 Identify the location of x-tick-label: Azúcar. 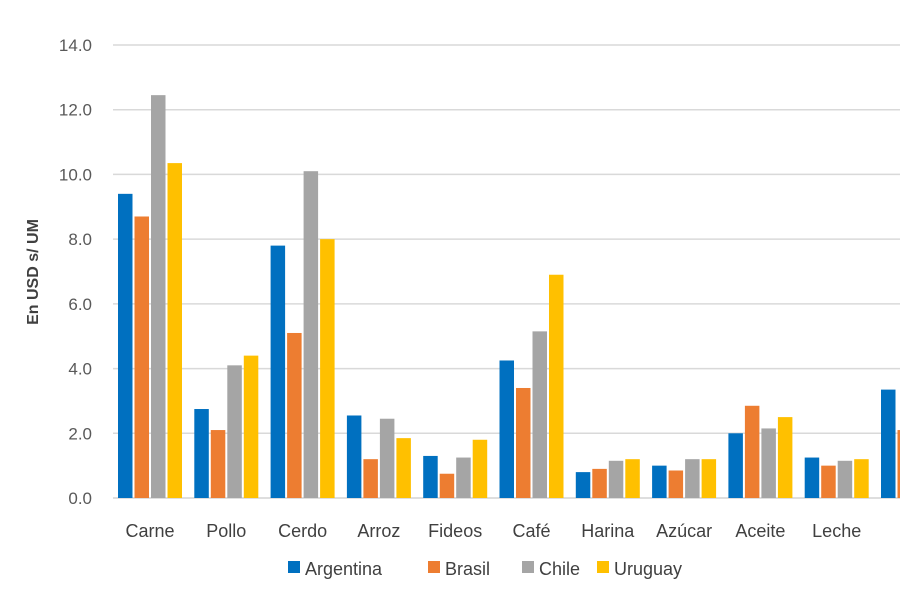
(684, 531).